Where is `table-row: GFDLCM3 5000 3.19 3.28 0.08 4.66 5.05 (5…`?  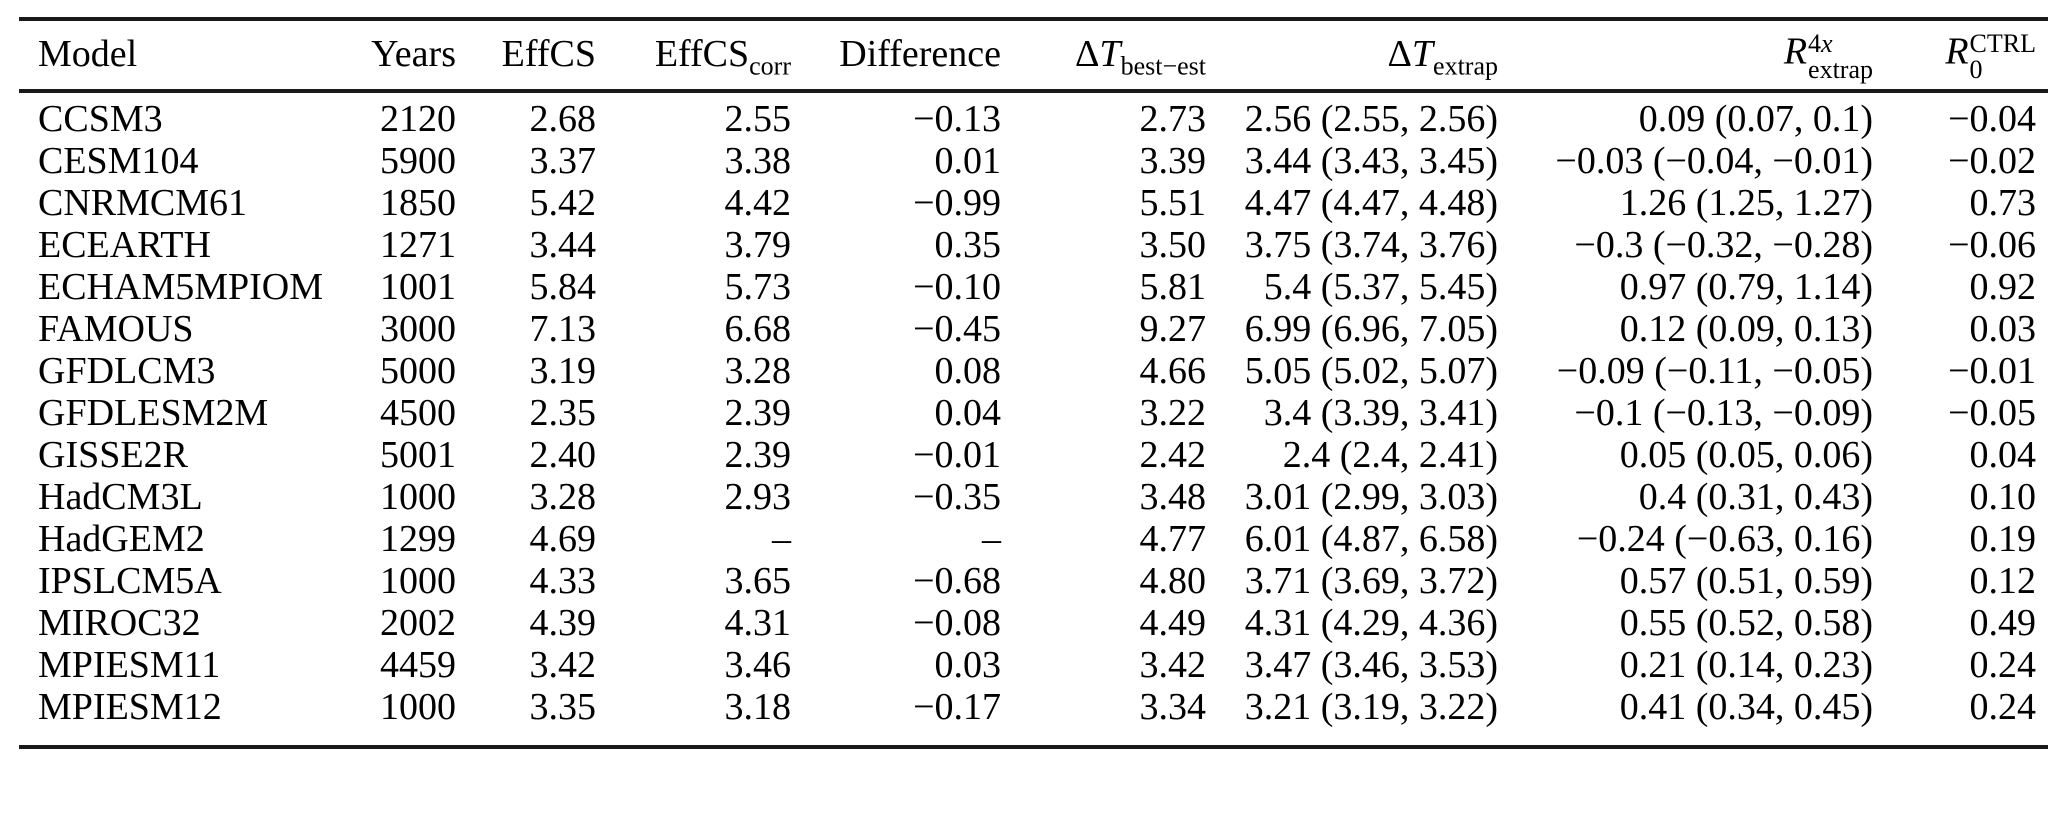 table-row: GFDLCM3 5000 3.19 3.28 0.08 4.66 5.05 (5… is located at coordinates (1033, 371).